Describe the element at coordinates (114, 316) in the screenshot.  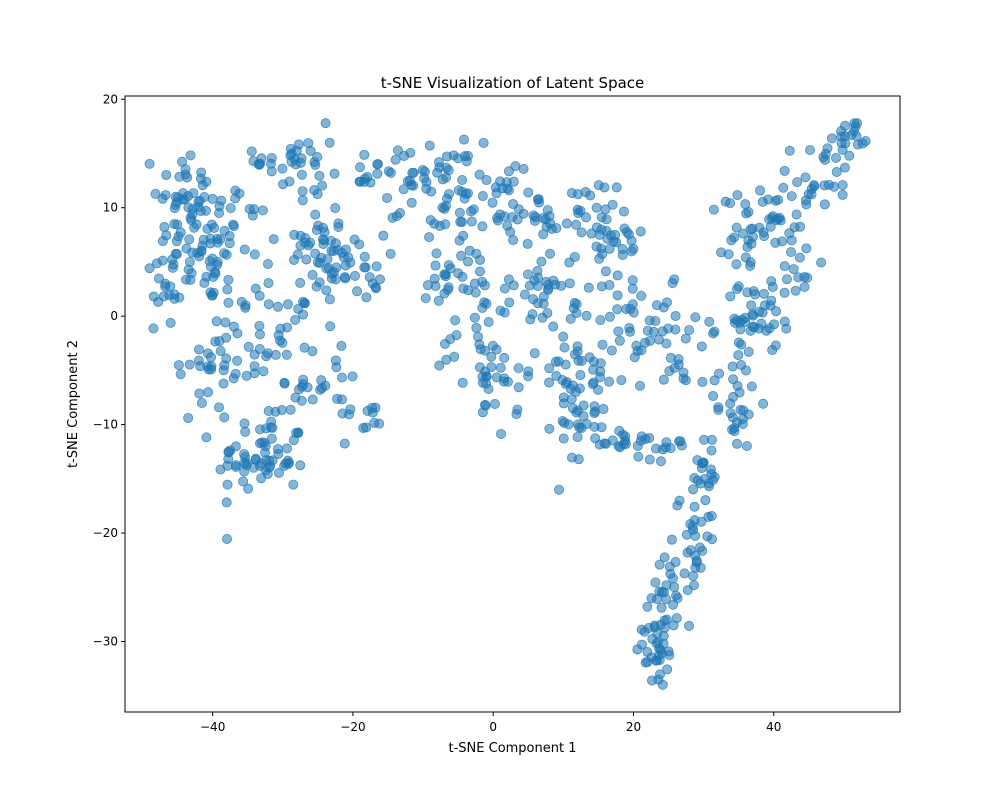
I see `y-tick-label: 0` at that location.